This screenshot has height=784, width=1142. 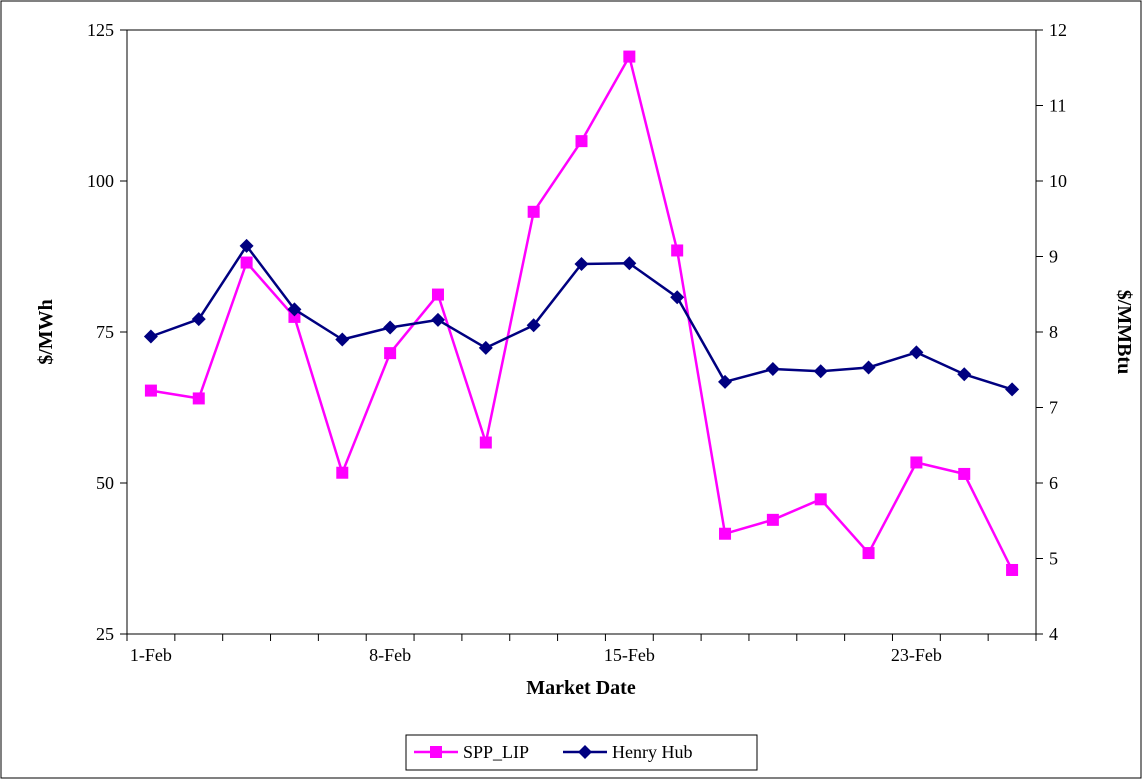 I want to click on y-right-tick-label: 8, so click(x=1053, y=332).